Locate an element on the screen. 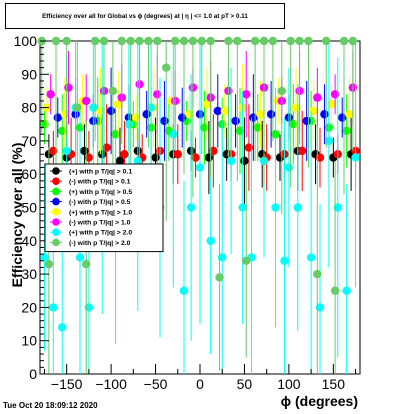  legend-box is located at coordinates (104, 208).